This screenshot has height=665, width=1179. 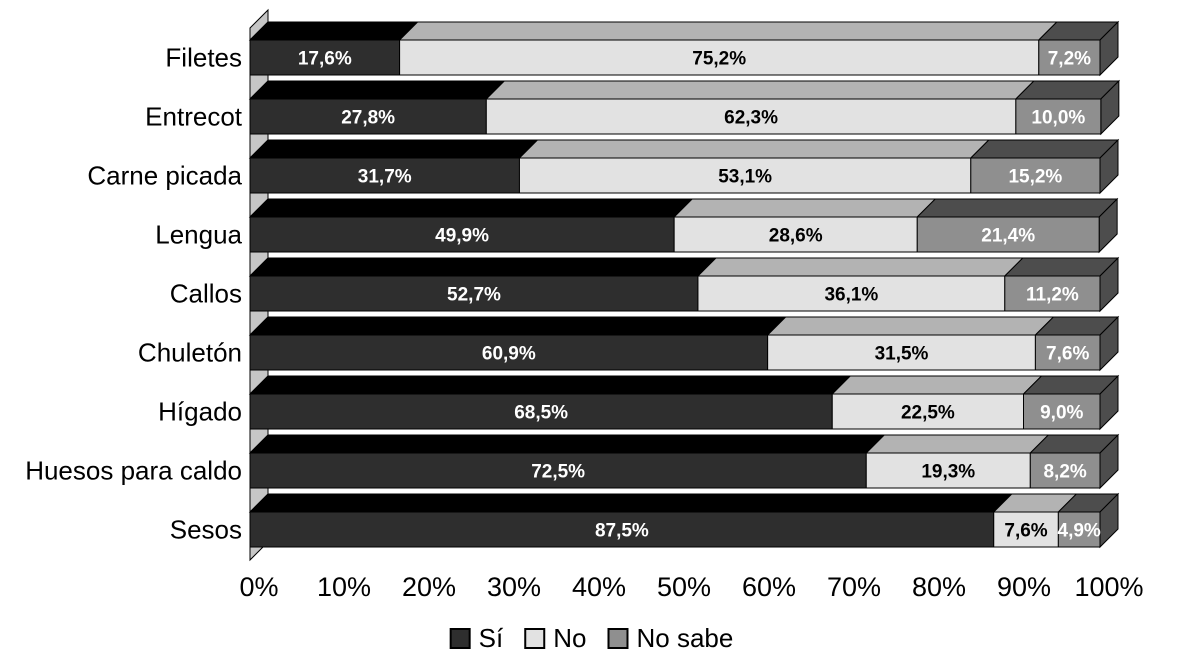 I want to click on x-axis-tick-label: 90%, so click(x=1024, y=587).